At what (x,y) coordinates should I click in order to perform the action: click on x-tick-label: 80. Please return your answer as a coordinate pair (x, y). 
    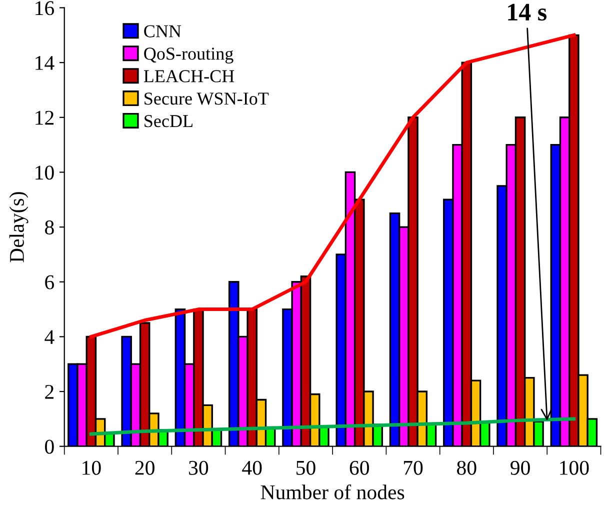
    Looking at the image, I should click on (466, 467).